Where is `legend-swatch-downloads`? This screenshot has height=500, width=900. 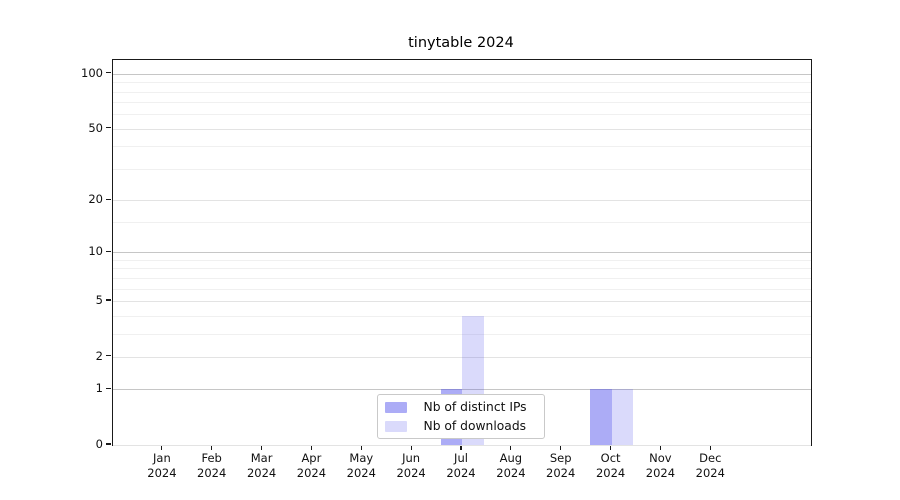 legend-swatch-downloads is located at coordinates (396, 426).